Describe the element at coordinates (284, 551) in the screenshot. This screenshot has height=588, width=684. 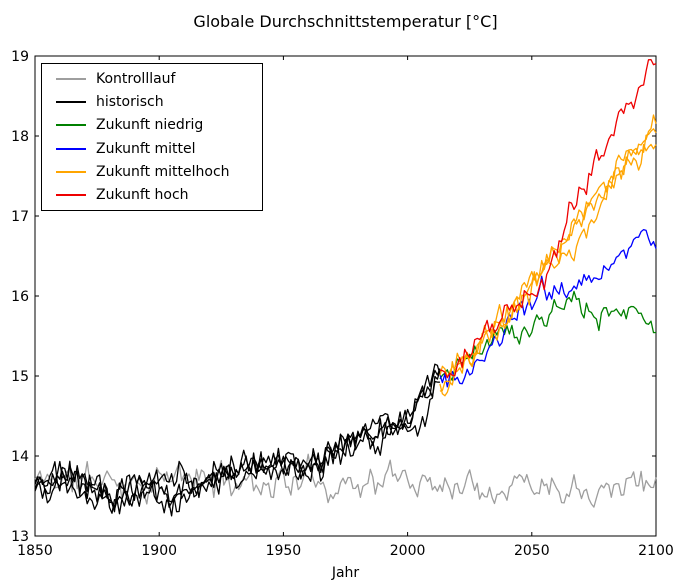
I see `x-tick-label: 1950` at that location.